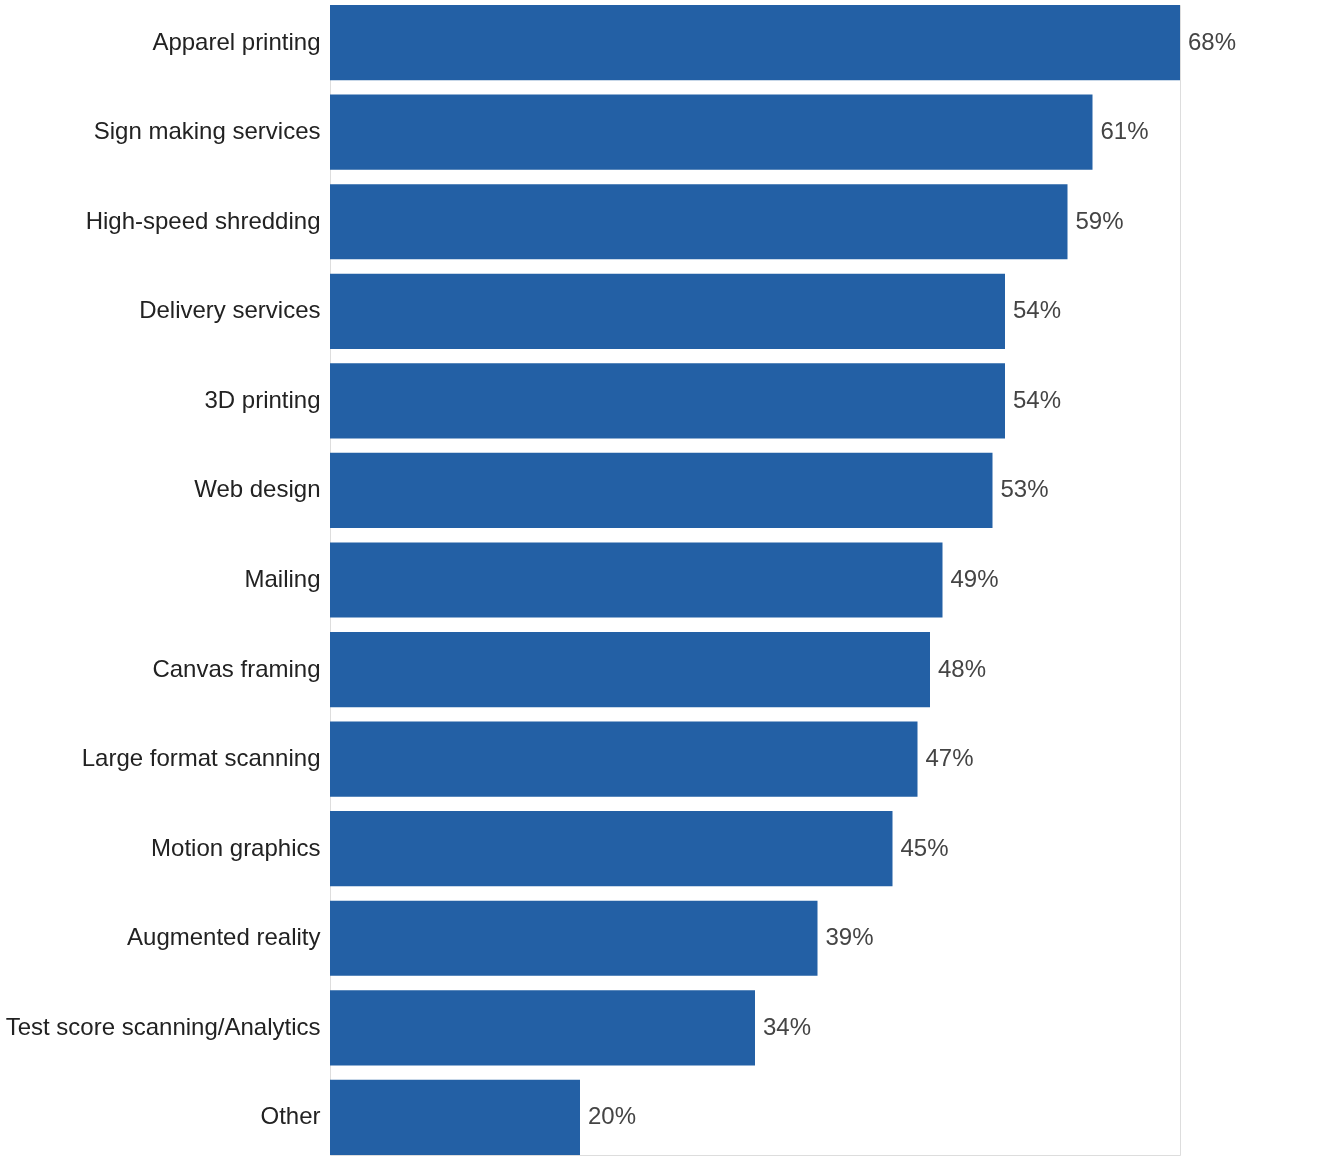 The height and width of the screenshot is (1175, 1322). Describe the element at coordinates (1099, 220) in the screenshot. I see `data-label: 59%` at that location.